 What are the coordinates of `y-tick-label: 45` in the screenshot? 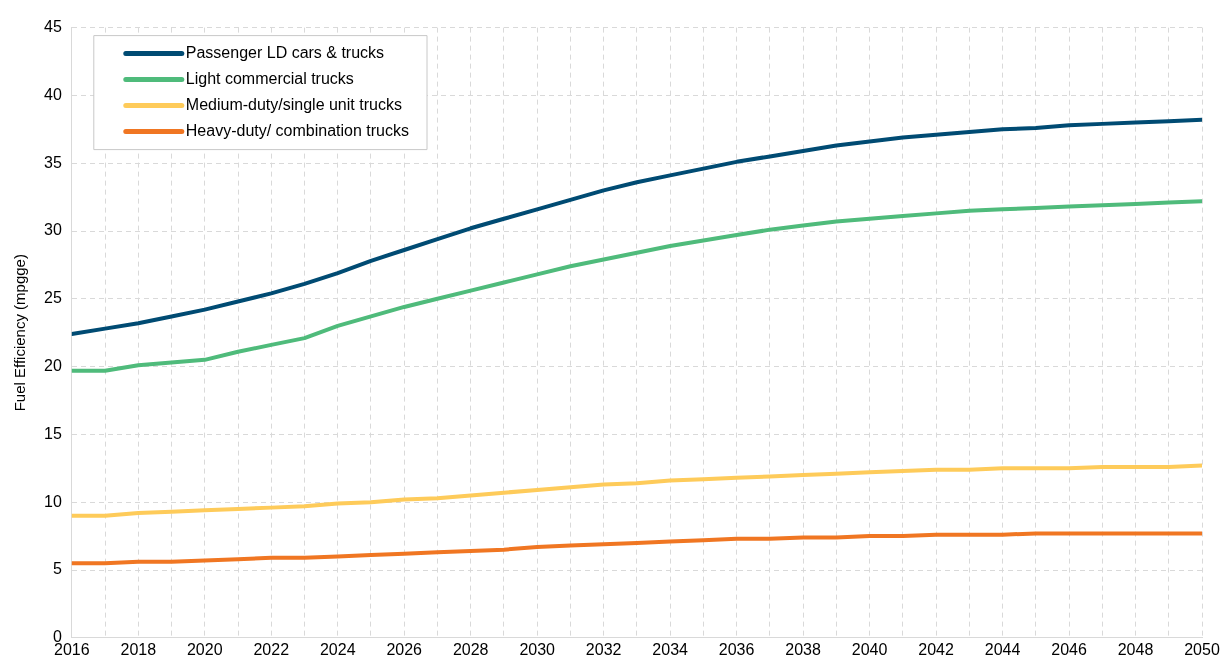 It's located at (53, 27).